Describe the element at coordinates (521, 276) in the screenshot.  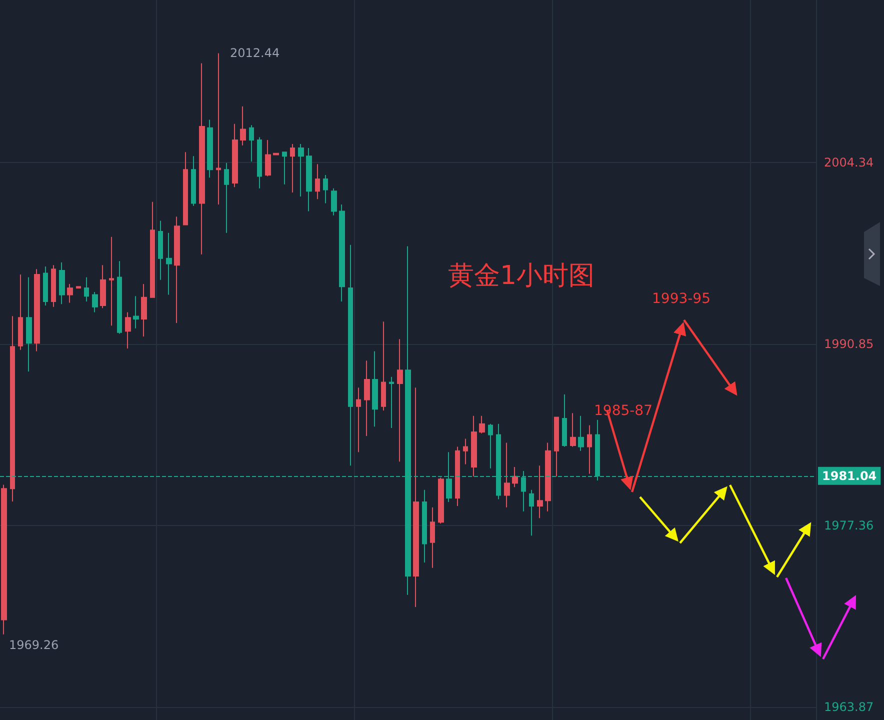
I see `text: 黄金1小时图` at that location.